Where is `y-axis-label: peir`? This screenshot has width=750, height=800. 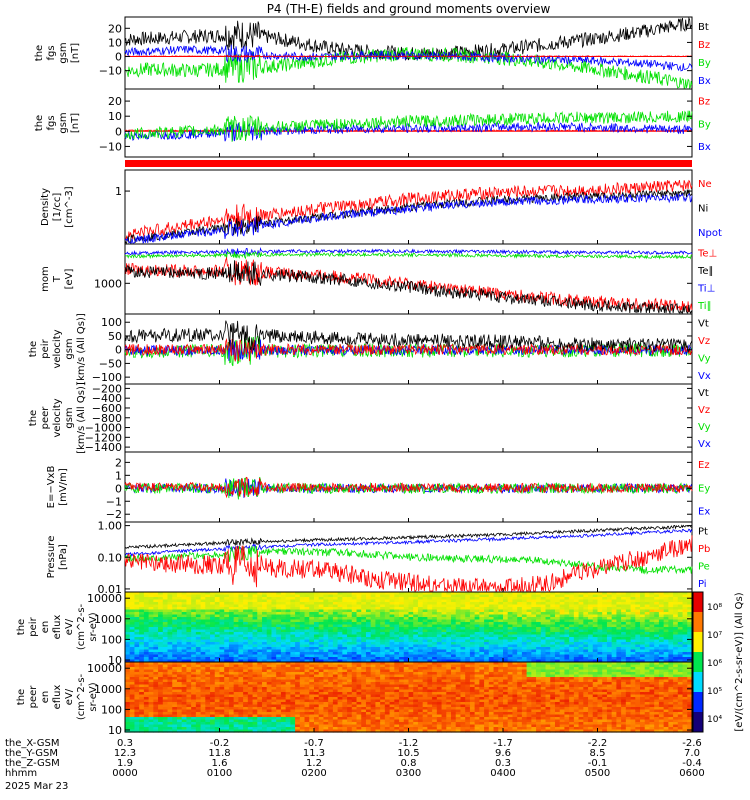
y-axis-label: peir is located at coordinates (45, 348).